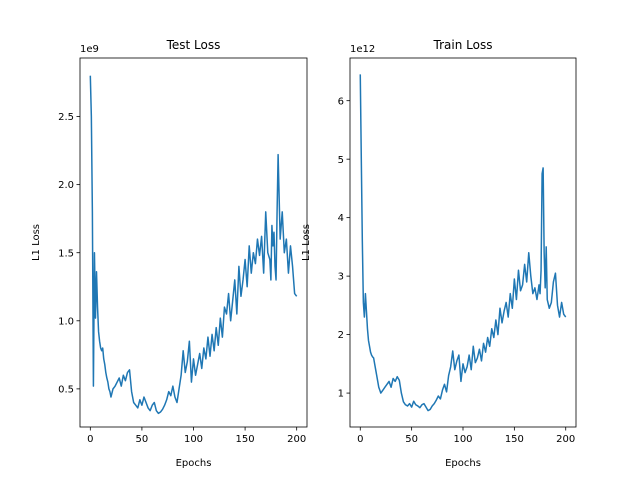  I want to click on test-chart-title: Test Loss, so click(193, 45).